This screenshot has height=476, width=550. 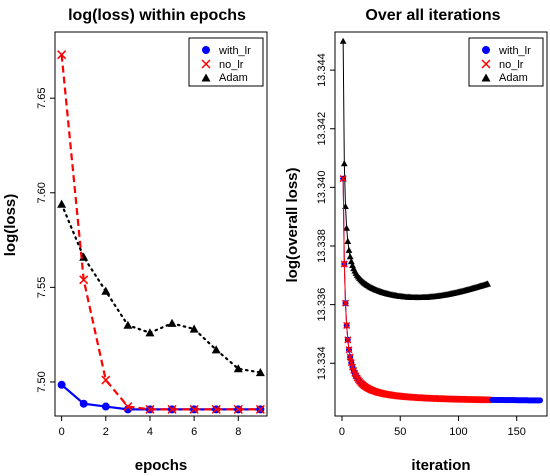 I want to click on chart-left-y-tick-label: 7.50, so click(x=42, y=381).